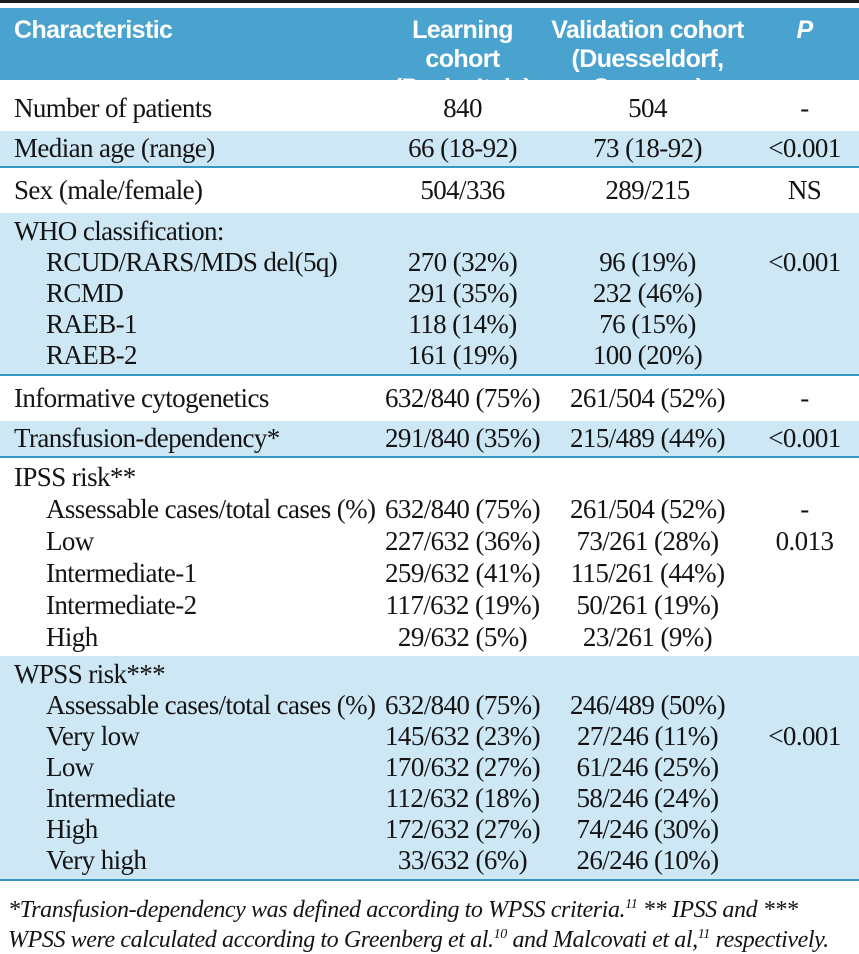 The width and height of the screenshot is (859, 954). I want to click on validation-cohort-value: 50/261 (19%), so click(647, 604).